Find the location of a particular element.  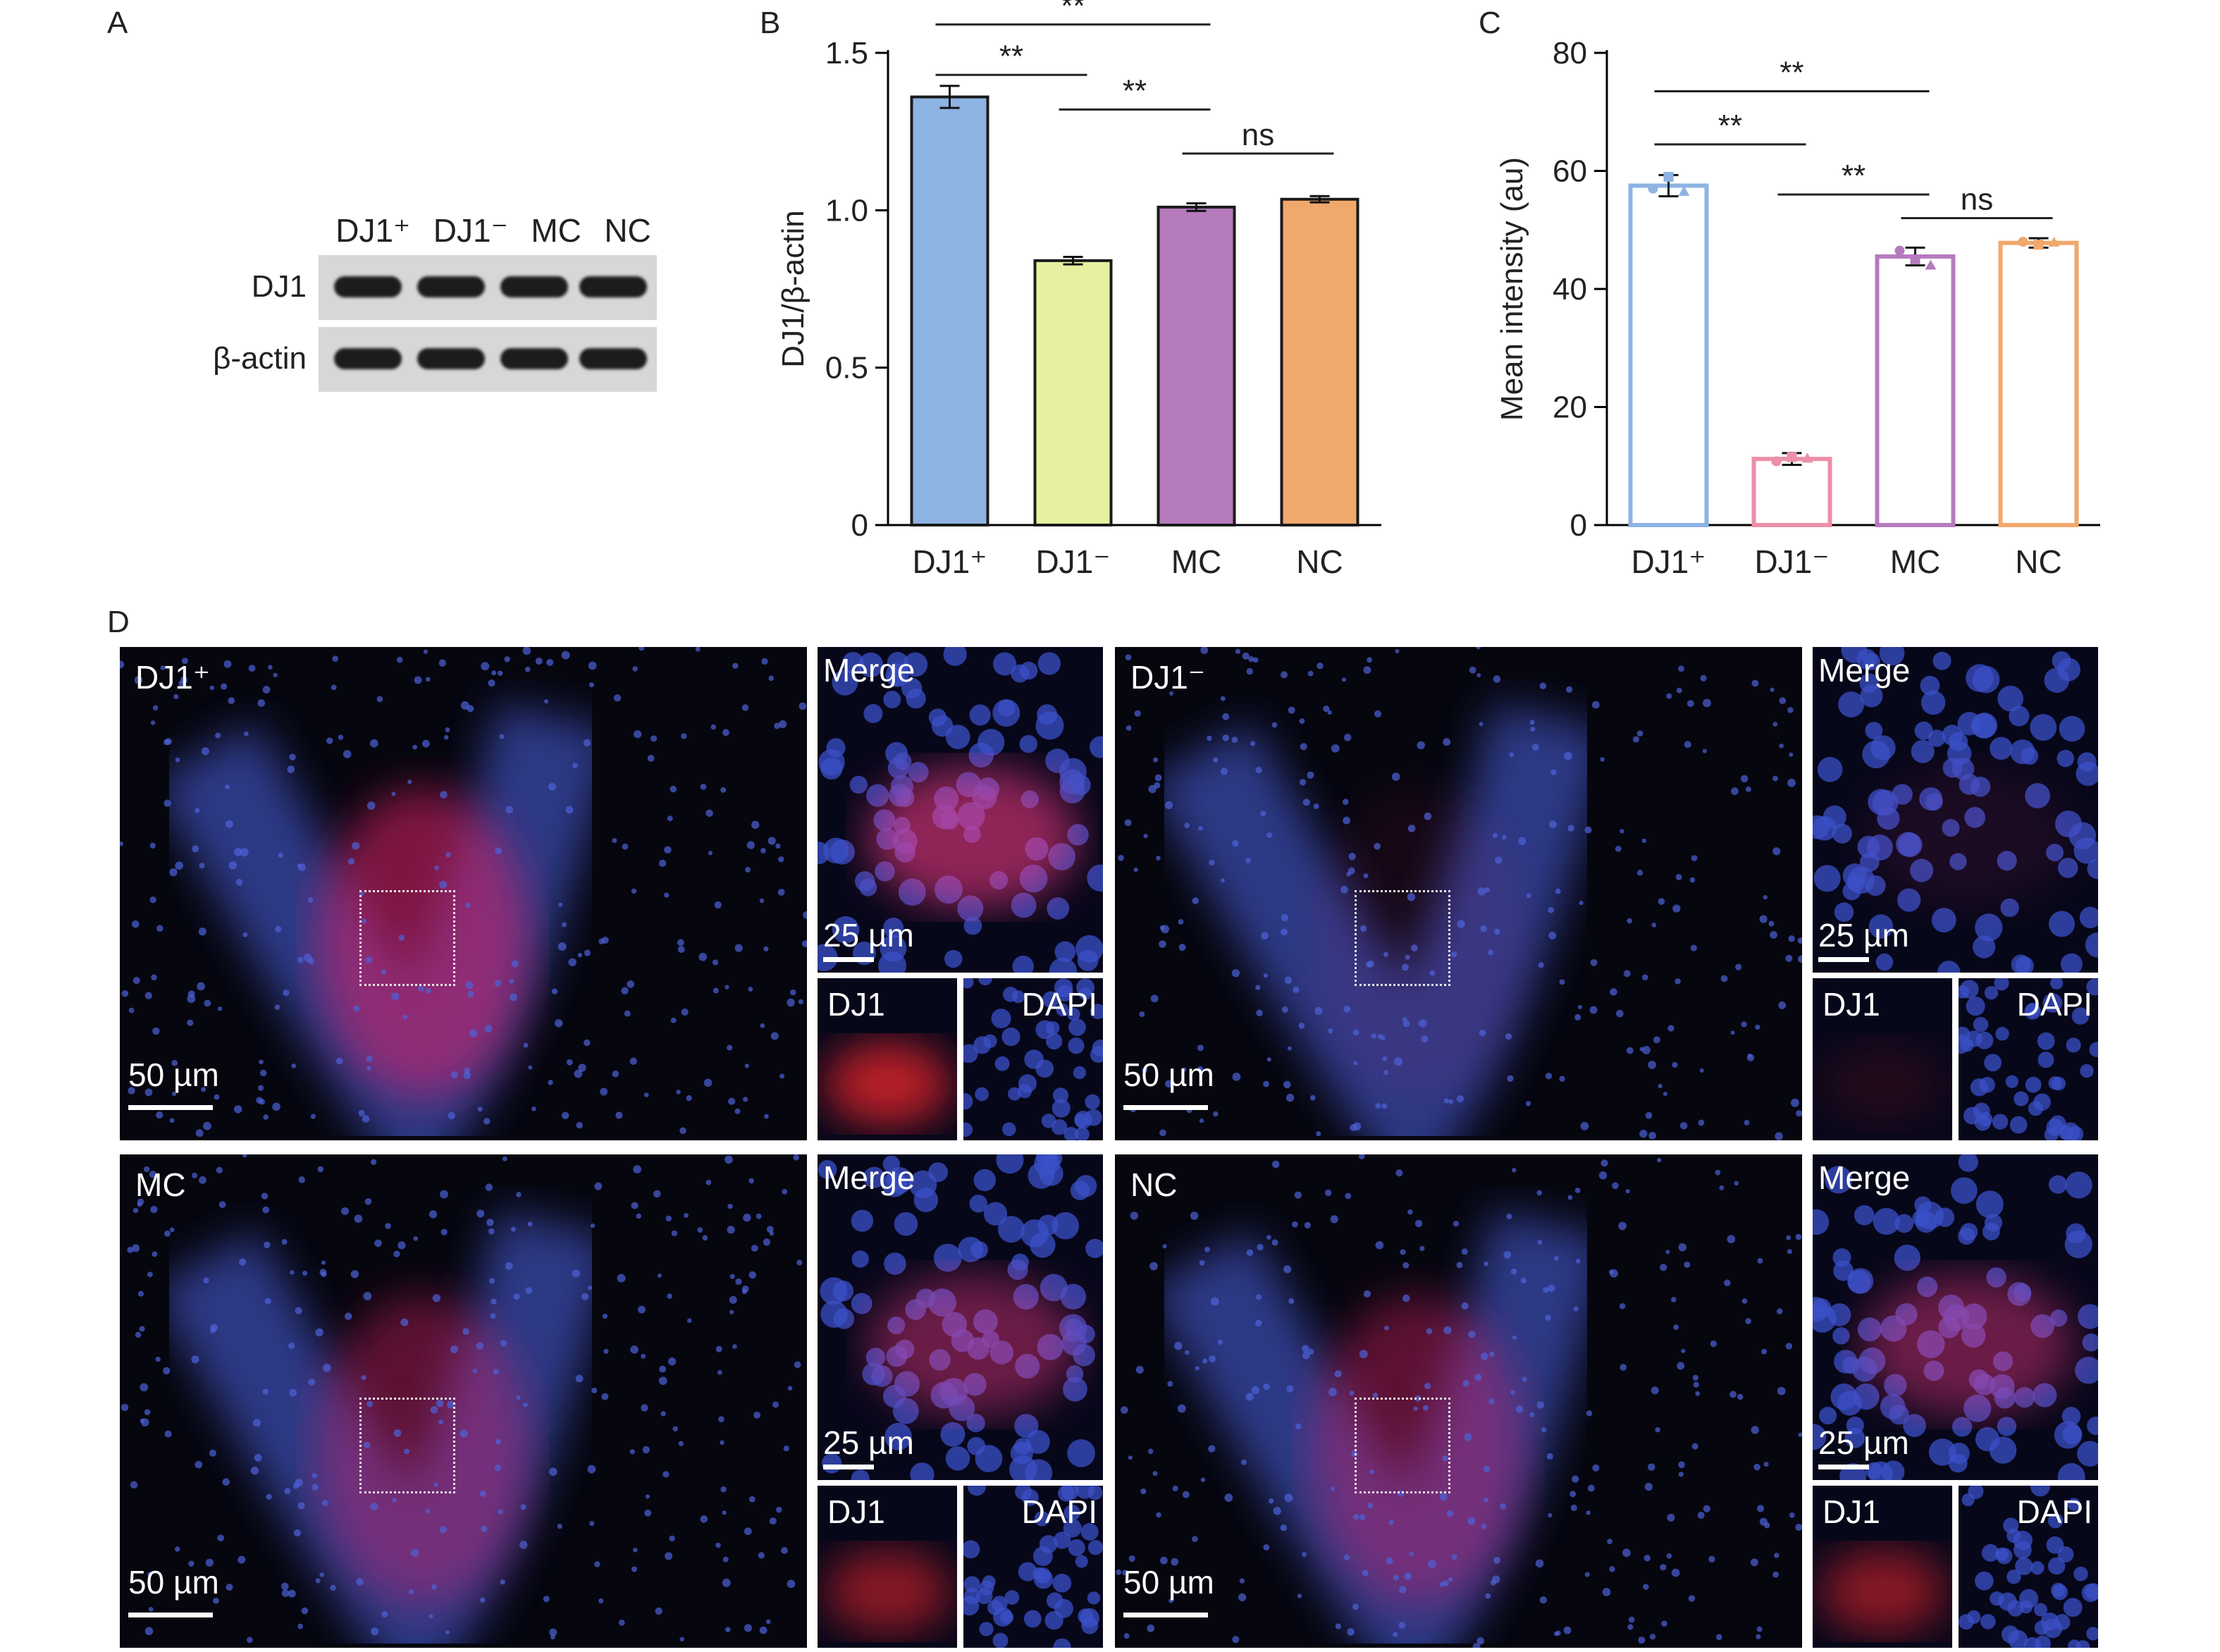

channel-label: DAPI is located at coordinates (1059, 1511).